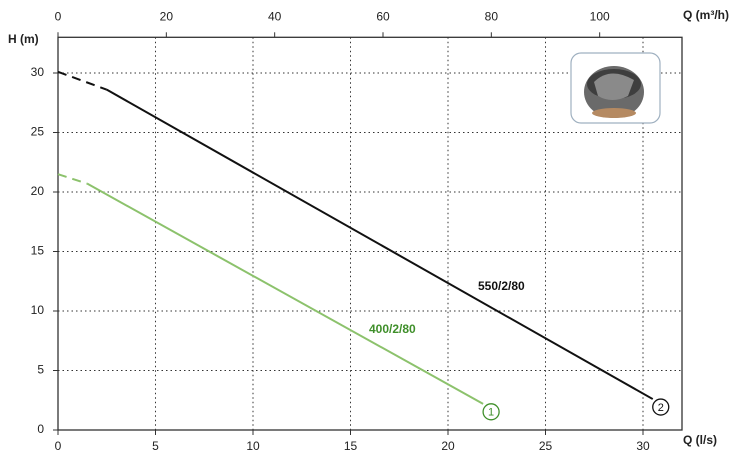  I want to click on y-tick-label: 30, so click(38, 72).